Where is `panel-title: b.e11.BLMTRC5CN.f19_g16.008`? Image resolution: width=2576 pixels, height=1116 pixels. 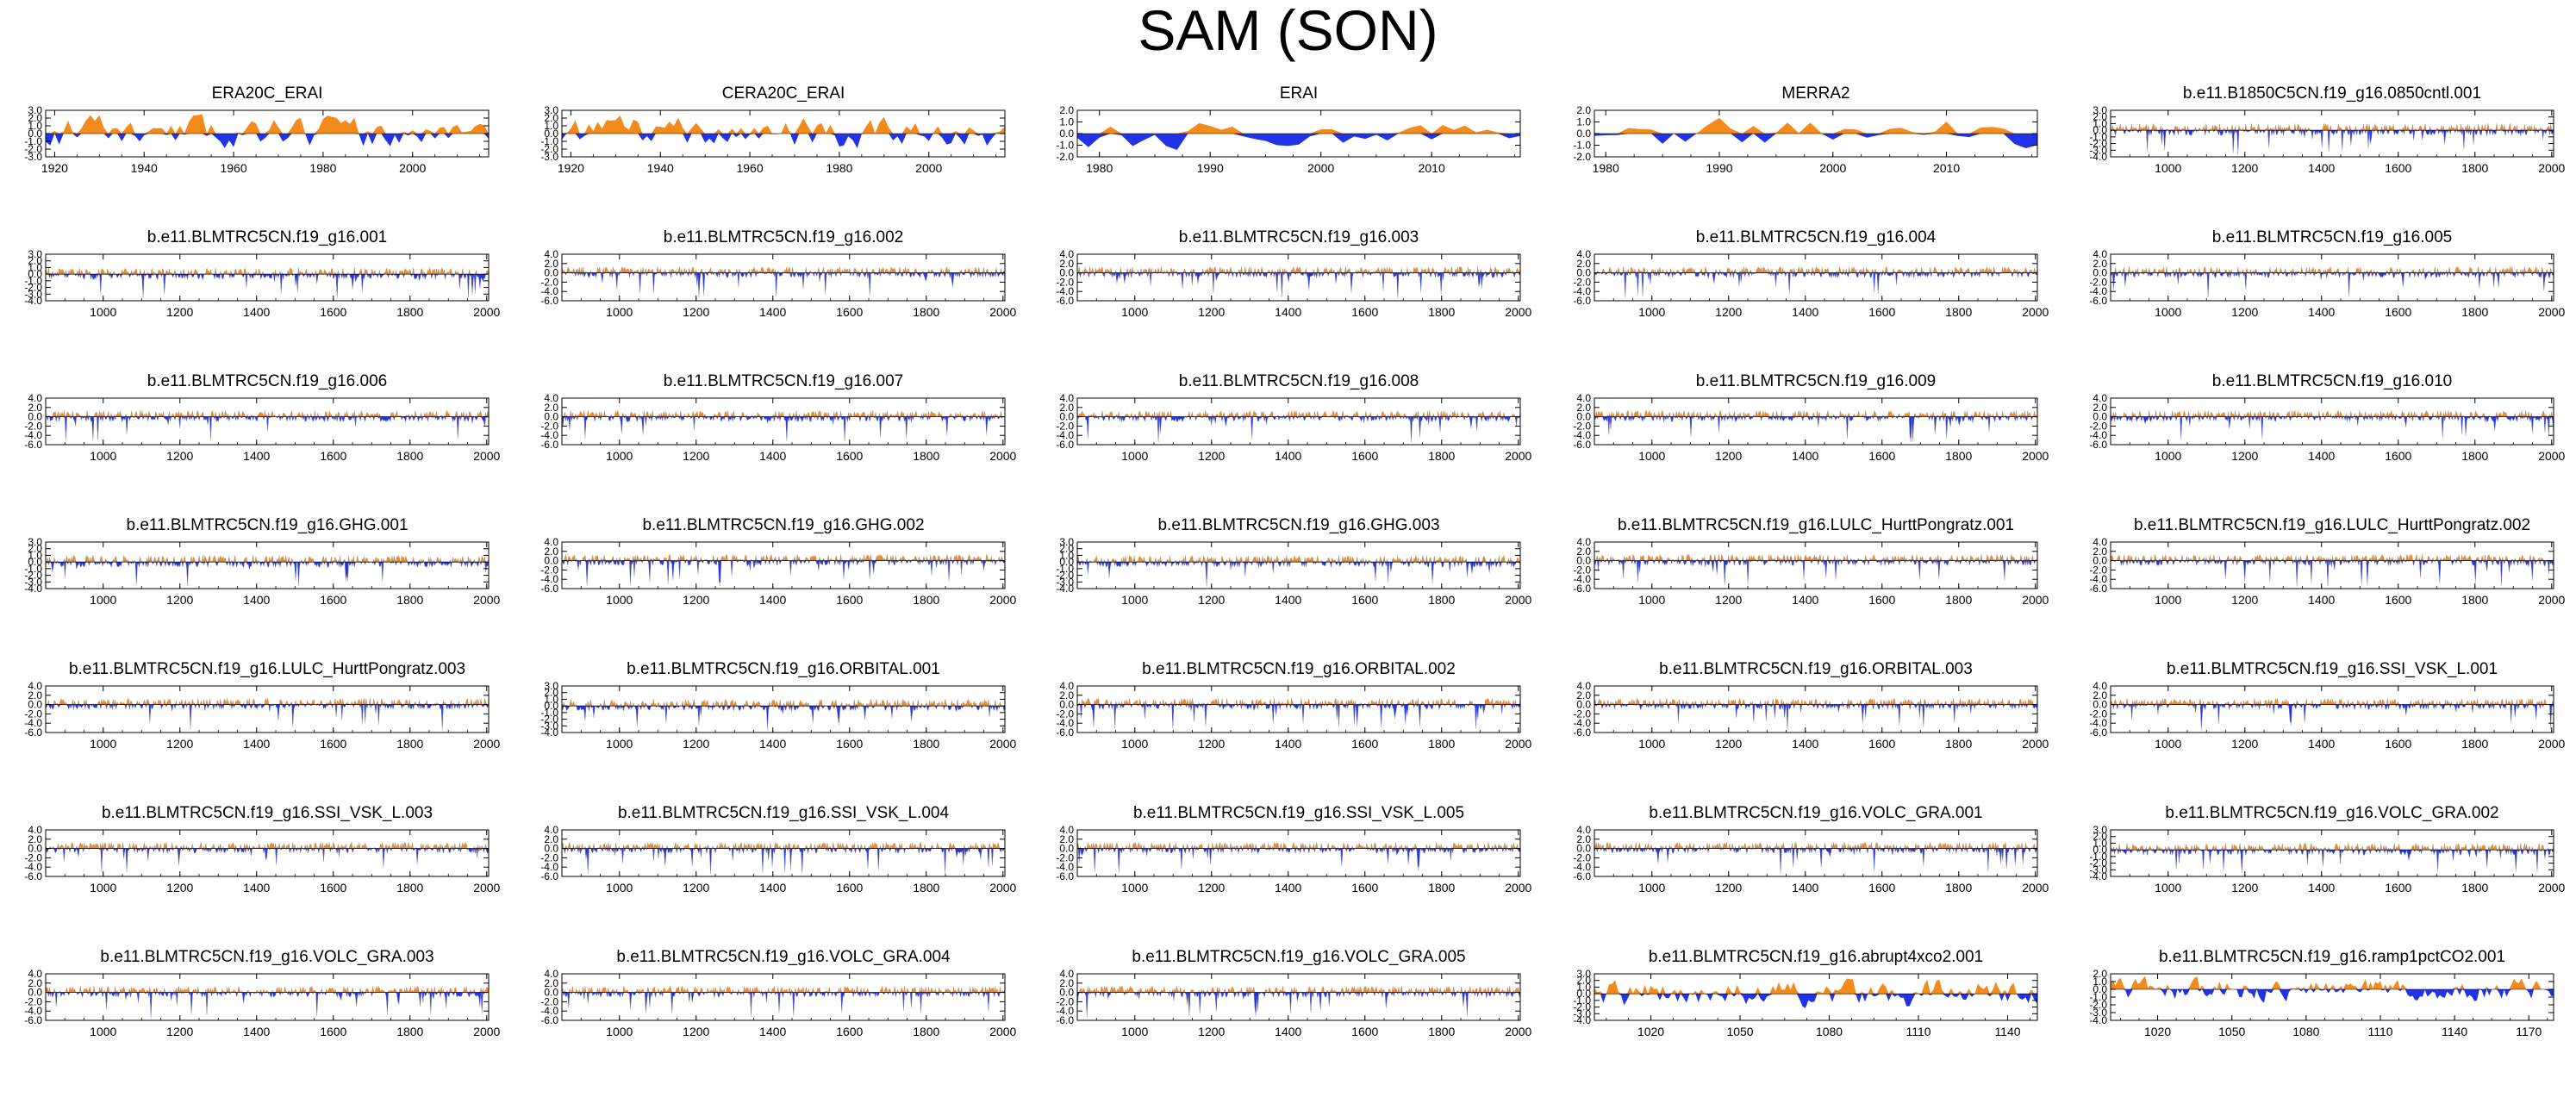 panel-title: b.e11.BLMTRC5CN.f19_g16.008 is located at coordinates (1298, 381).